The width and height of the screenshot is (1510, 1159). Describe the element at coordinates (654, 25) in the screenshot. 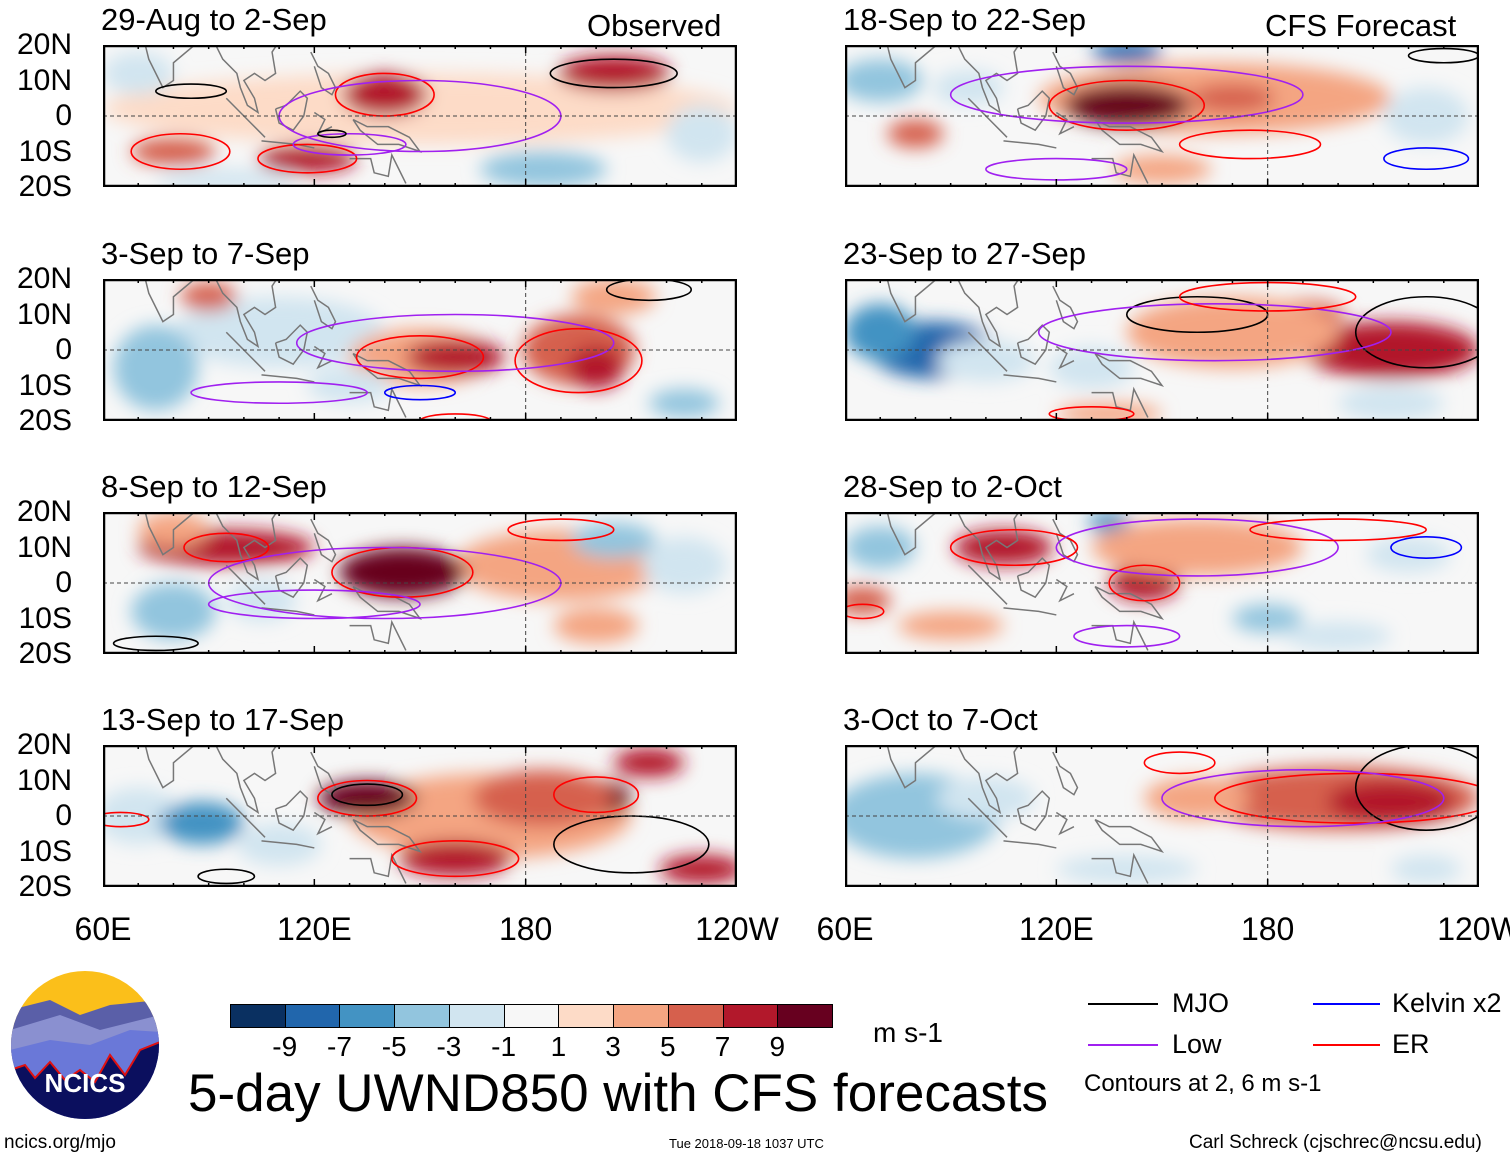

I see `observed-header: Observed` at that location.